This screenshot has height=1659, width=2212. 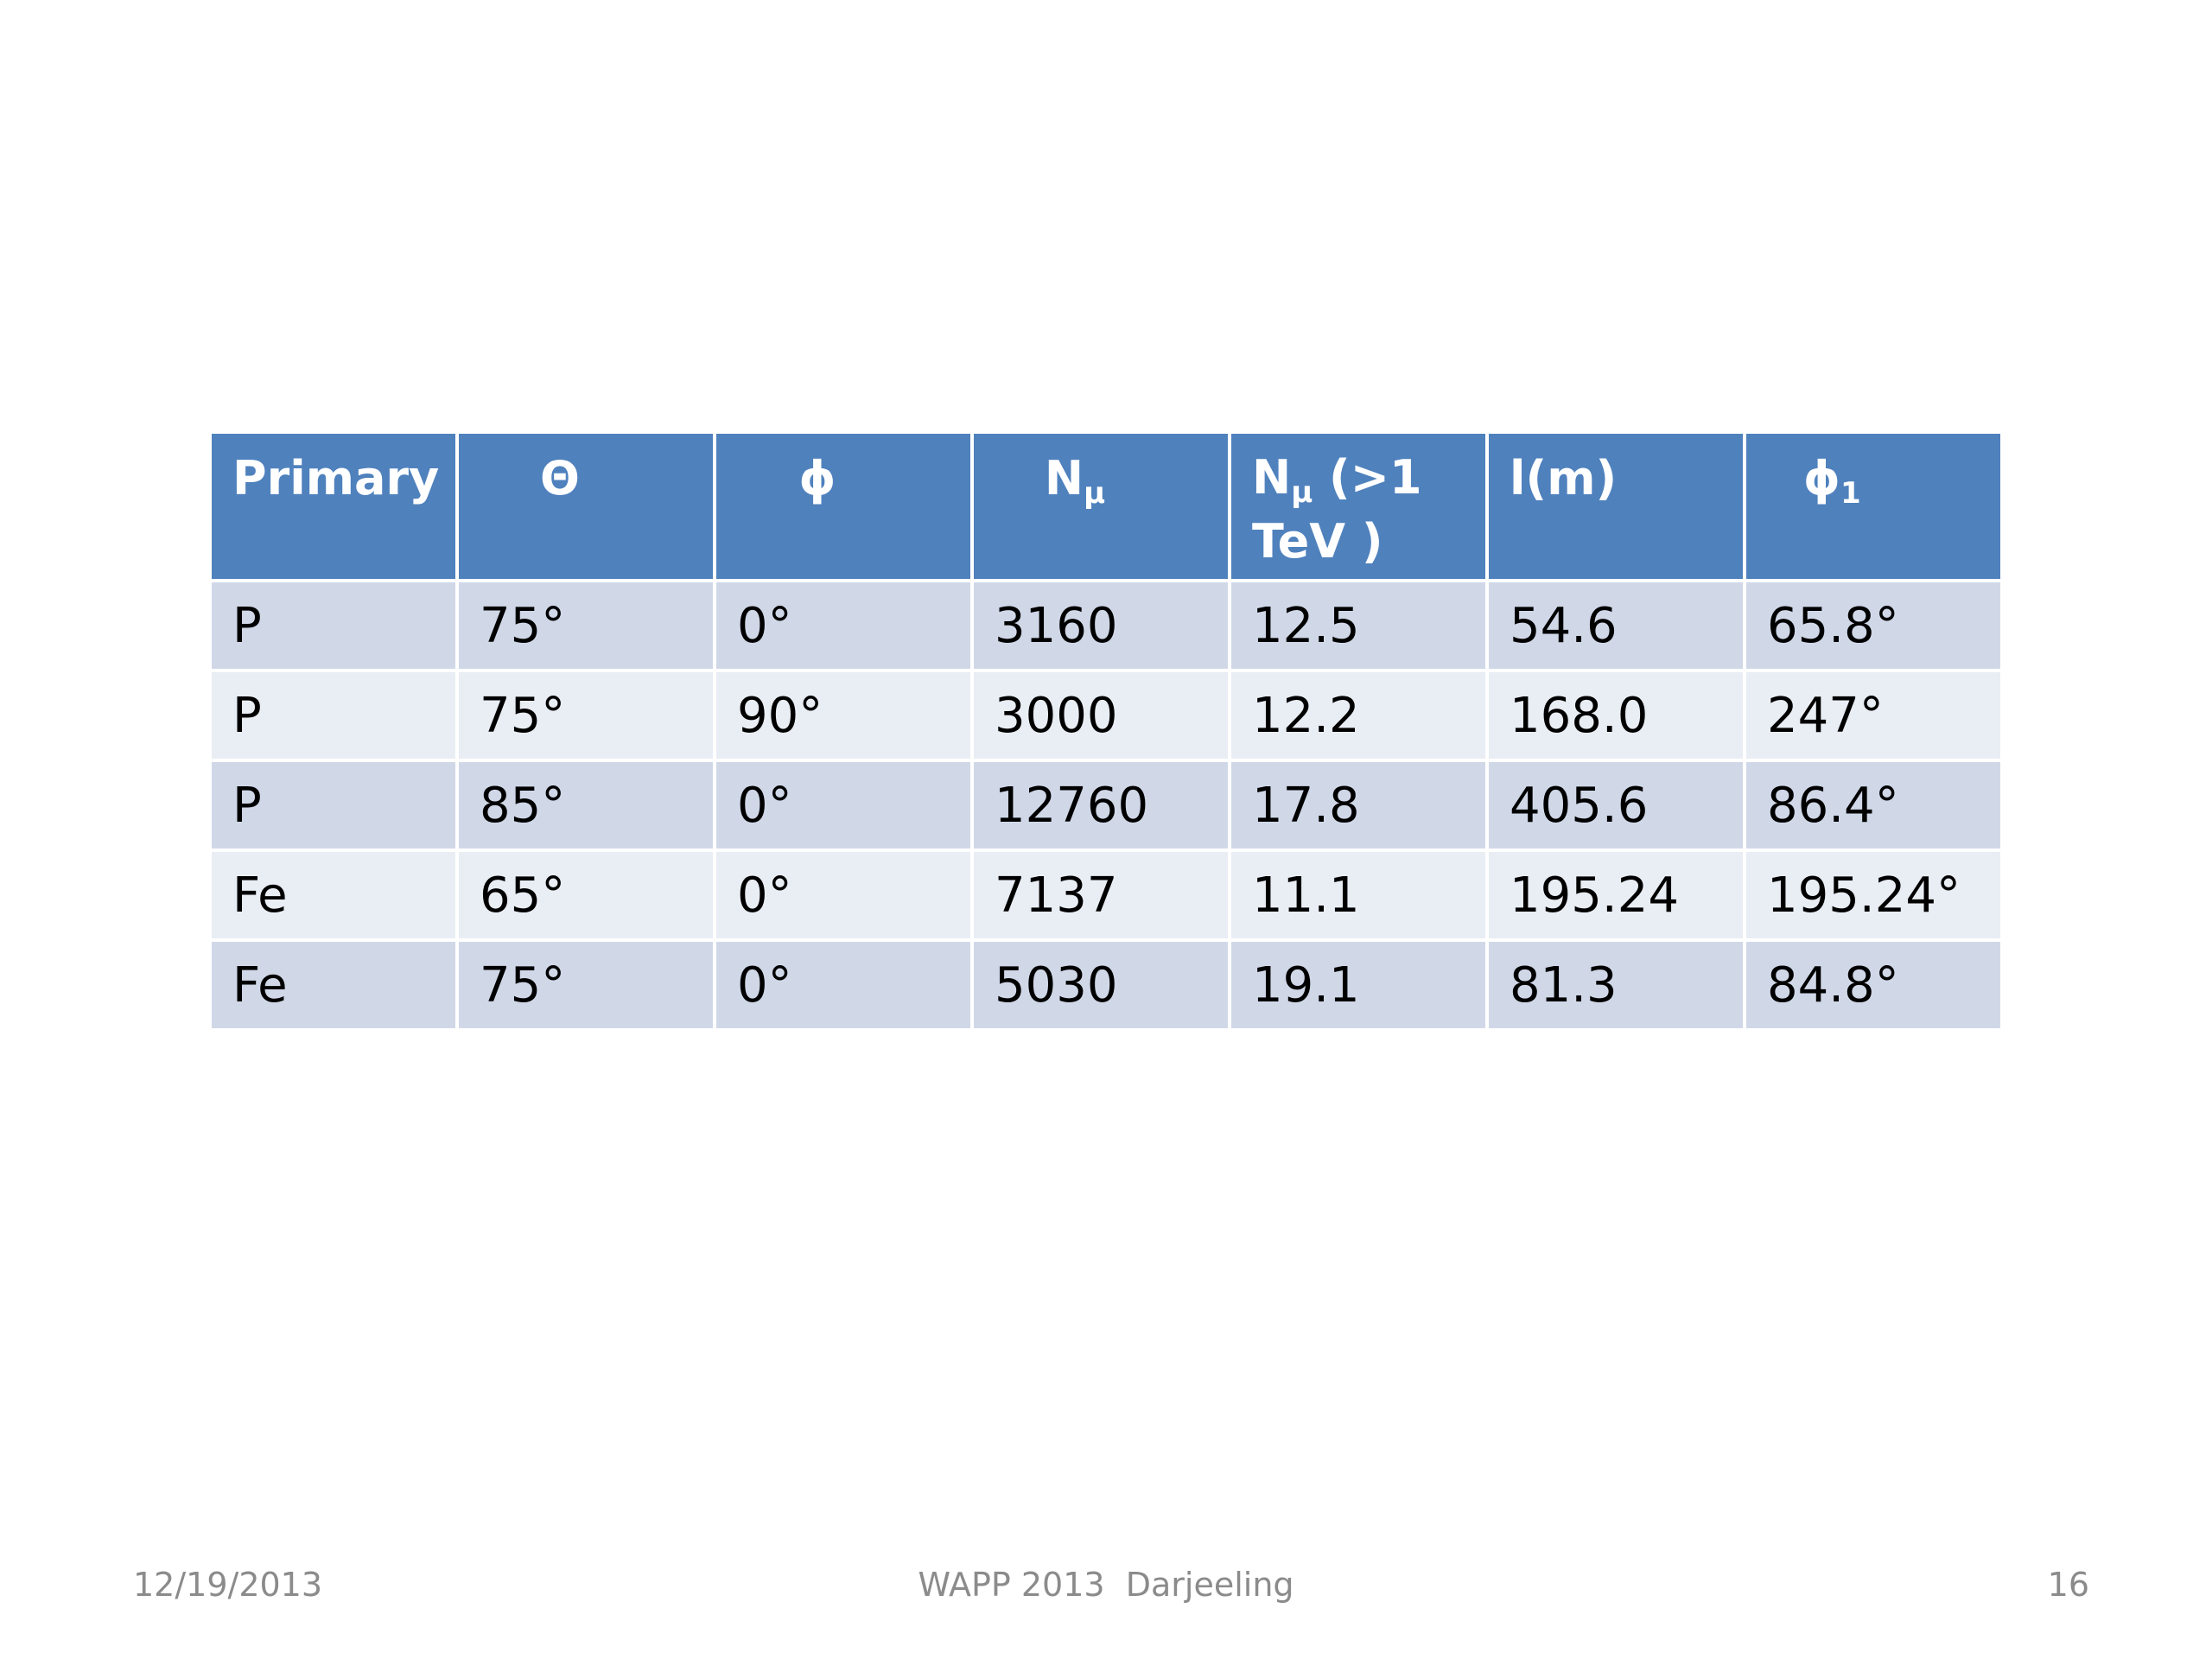 I want to click on table-row: Fe 75° 0° 5030 19.1 81.3 84.8°, so click(x=1106, y=985).